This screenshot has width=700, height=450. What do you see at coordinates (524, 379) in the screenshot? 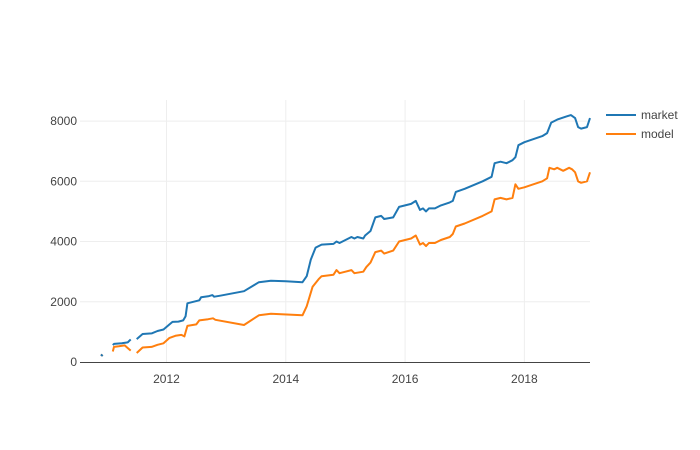
I see `x-tick-label: 2018` at bounding box center [524, 379].